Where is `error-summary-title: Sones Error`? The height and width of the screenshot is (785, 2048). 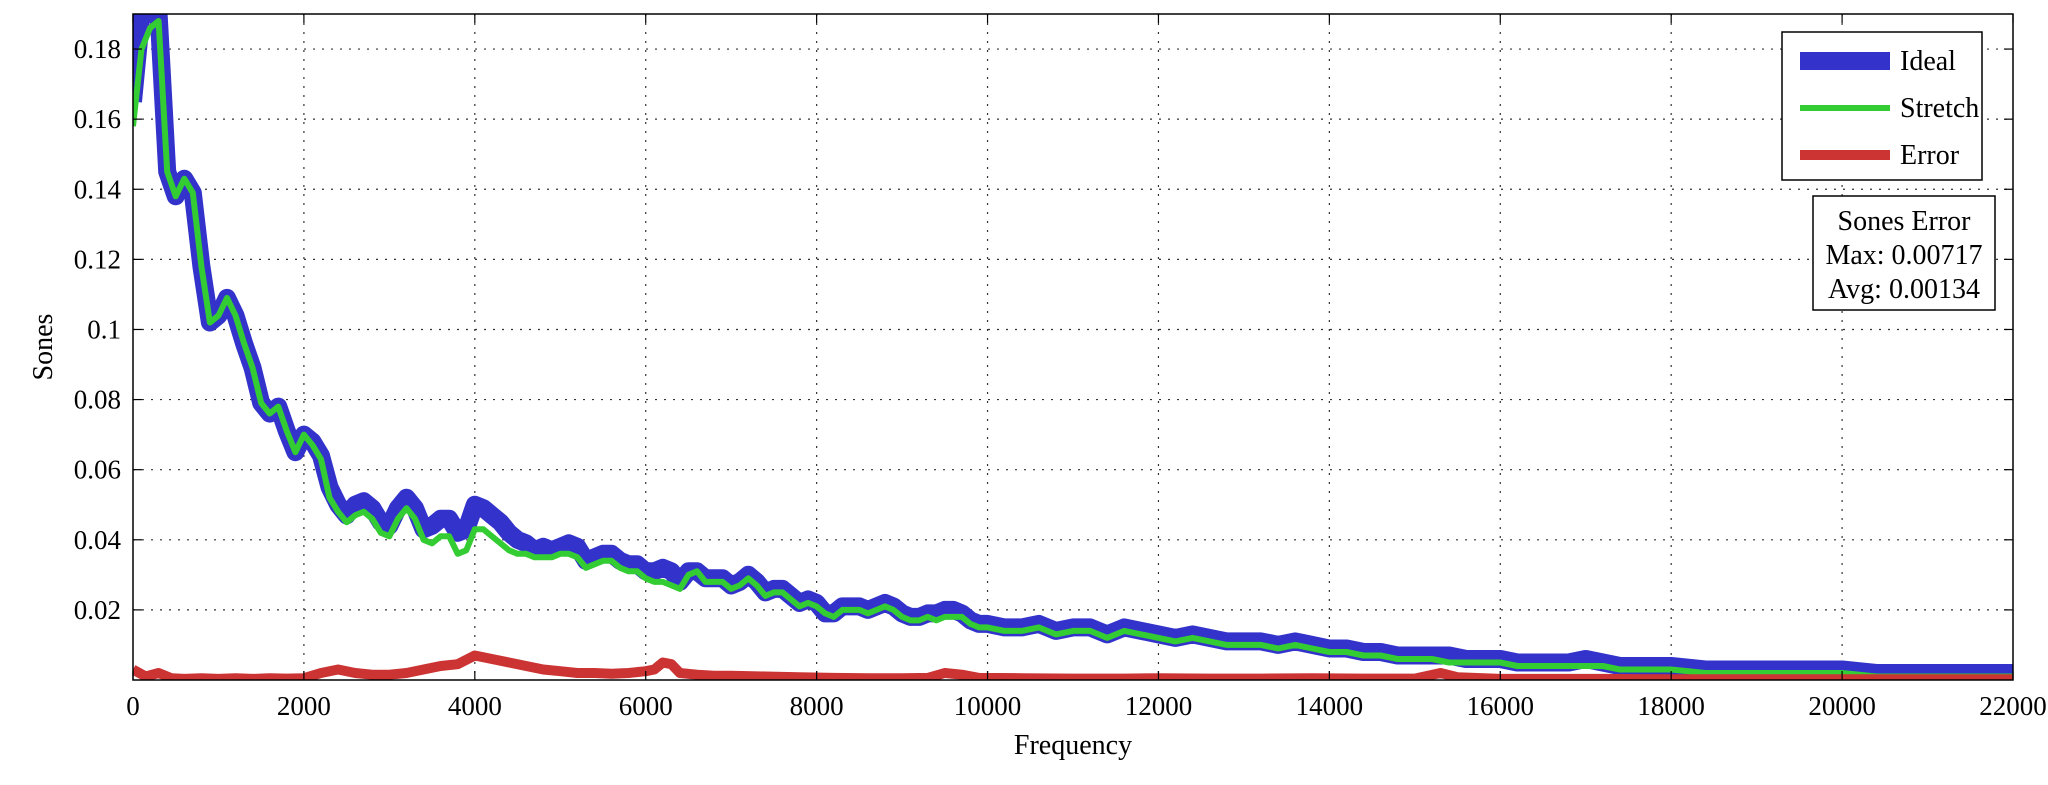
error-summary-title: Sones Error is located at coordinates (1905, 221).